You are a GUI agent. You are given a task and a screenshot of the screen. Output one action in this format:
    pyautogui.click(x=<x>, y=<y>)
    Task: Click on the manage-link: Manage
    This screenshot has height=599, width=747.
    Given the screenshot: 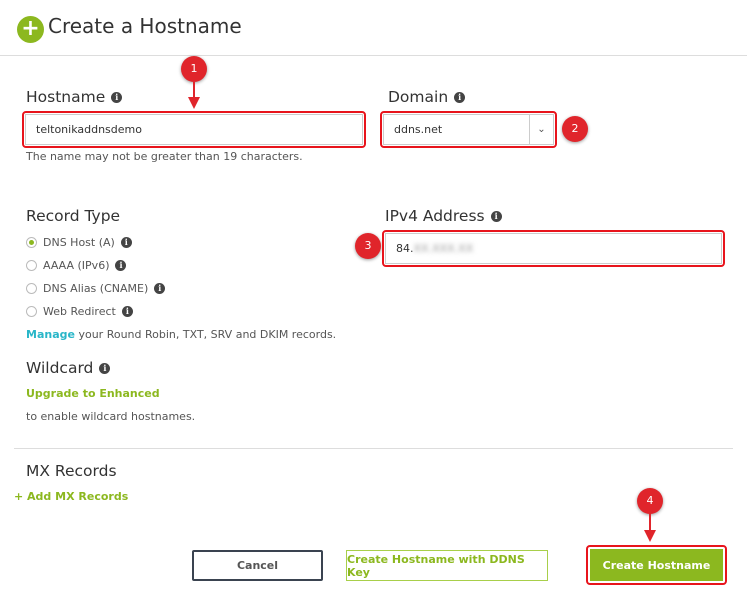 What is the action you would take?
    pyautogui.click(x=50, y=334)
    